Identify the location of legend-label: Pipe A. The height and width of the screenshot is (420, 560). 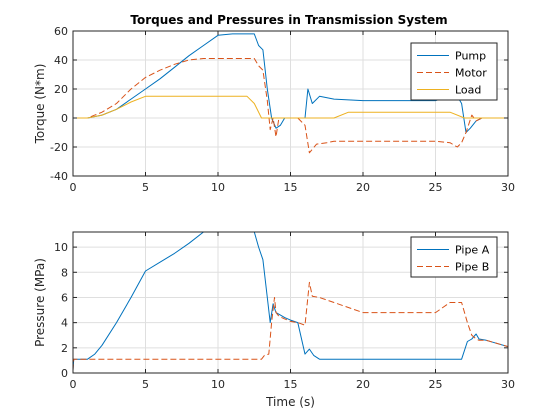
(472, 250).